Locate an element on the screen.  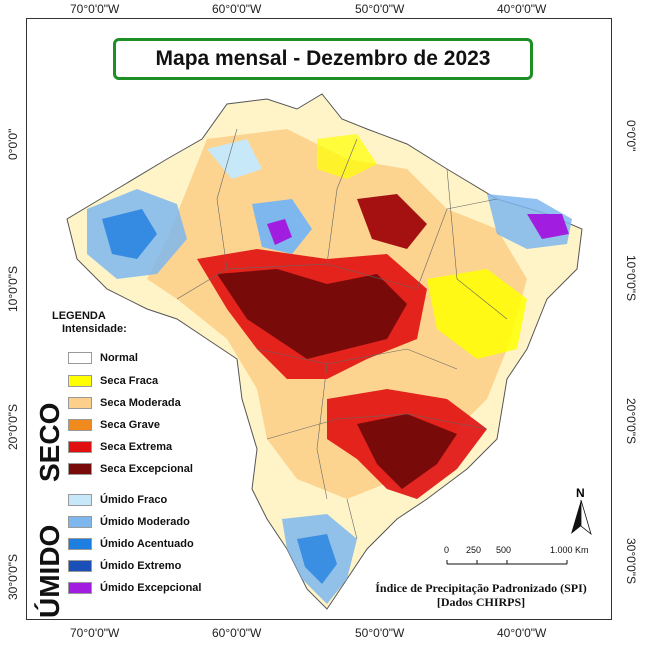
north-arrow: N is located at coordinates (581, 511).